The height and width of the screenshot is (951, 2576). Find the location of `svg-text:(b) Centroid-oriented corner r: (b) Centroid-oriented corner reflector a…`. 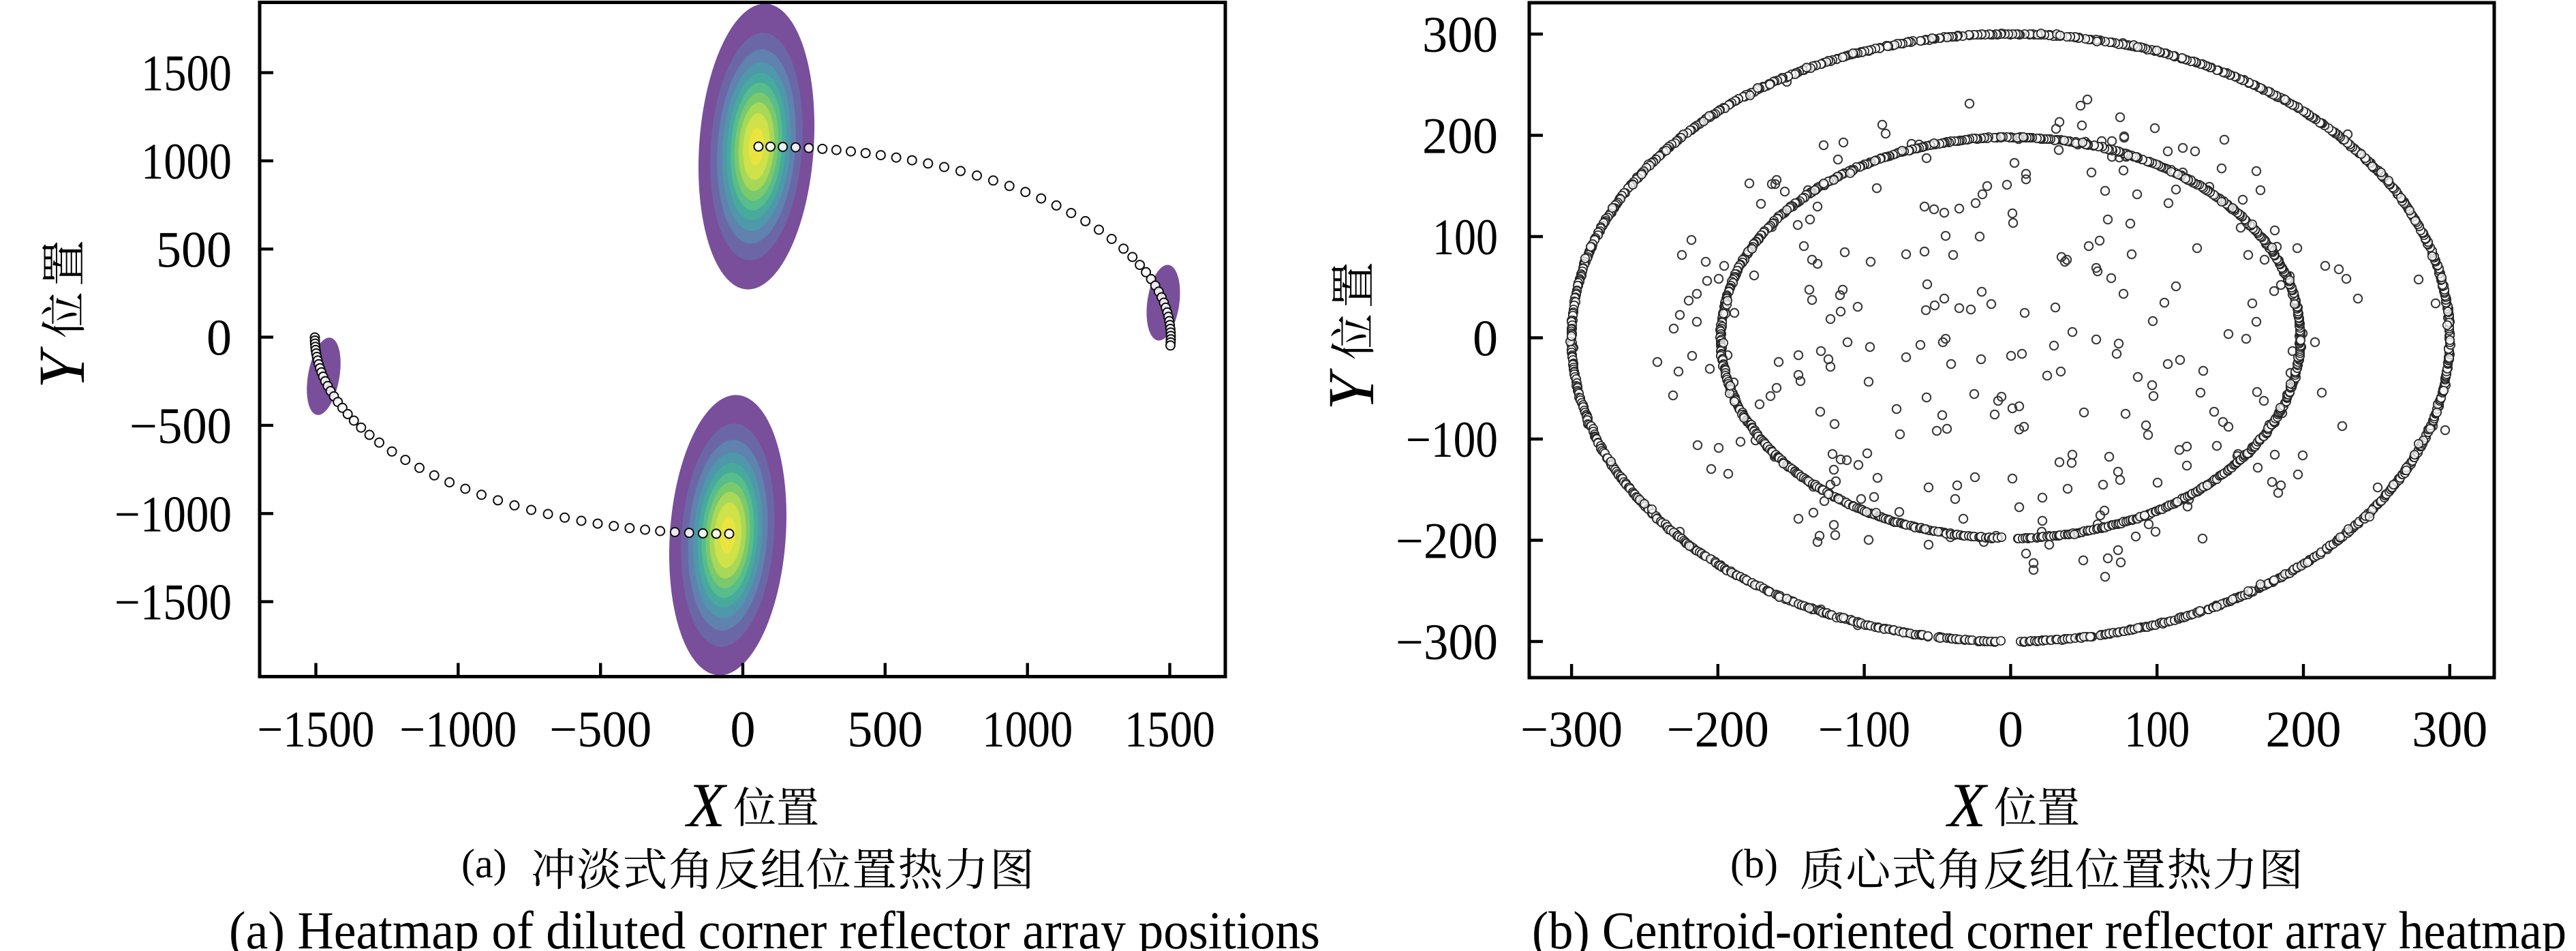

svg-text:(b) Centroid-oriented corner r: (b) Centroid-oriented corner reflector a… is located at coordinates (2049, 926).